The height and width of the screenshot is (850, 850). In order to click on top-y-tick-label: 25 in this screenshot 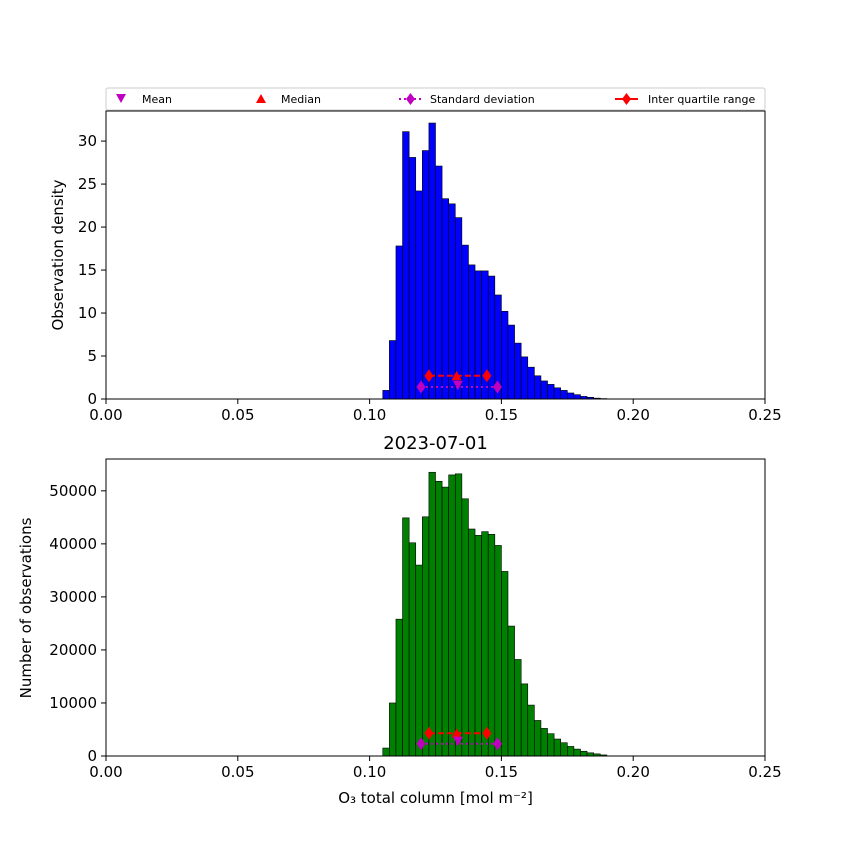, I will do `click(87, 184)`.